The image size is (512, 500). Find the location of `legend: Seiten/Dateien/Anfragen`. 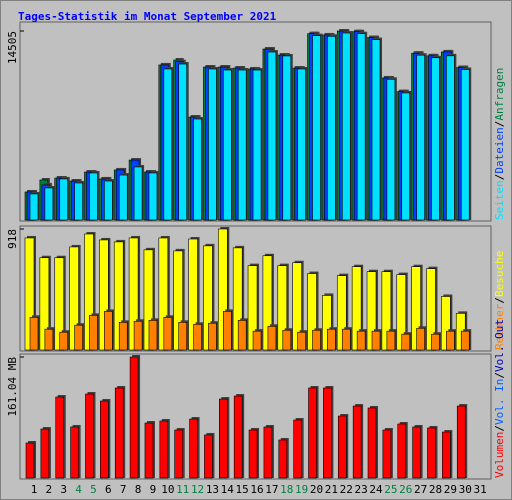

legend: Seiten/Dateien/Anfragen is located at coordinates (499, 144).